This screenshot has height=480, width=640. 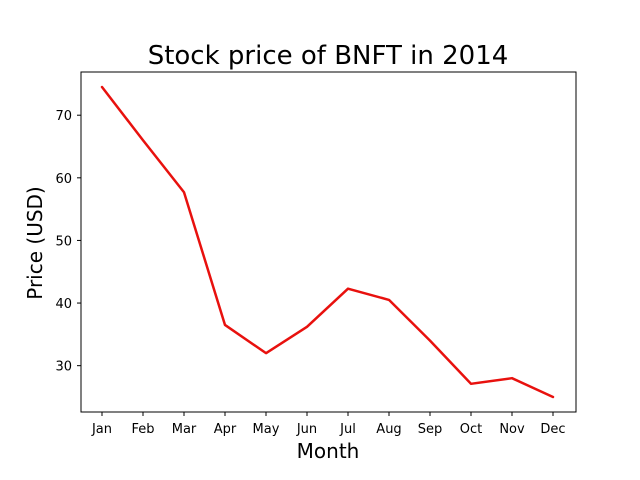 What do you see at coordinates (306, 429) in the screenshot?
I see `x-tick-label: Jun` at bounding box center [306, 429].